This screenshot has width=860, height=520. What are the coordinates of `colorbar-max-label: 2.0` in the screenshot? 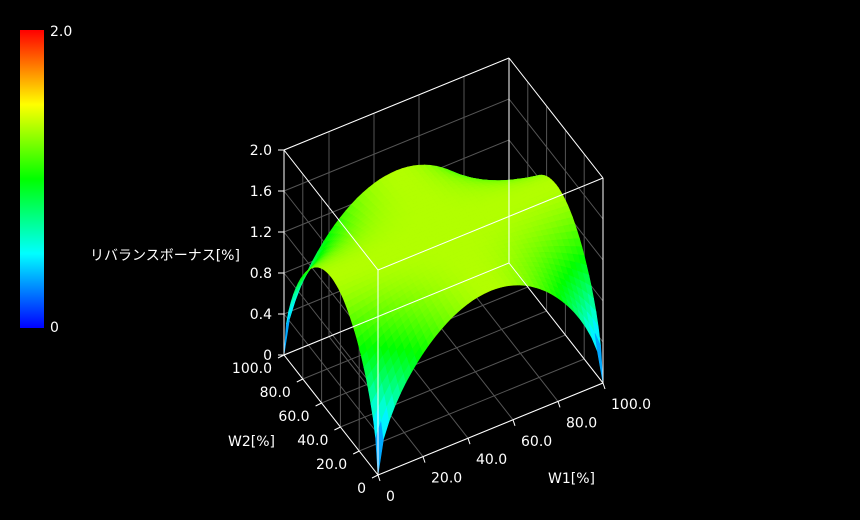 It's located at (61, 32).